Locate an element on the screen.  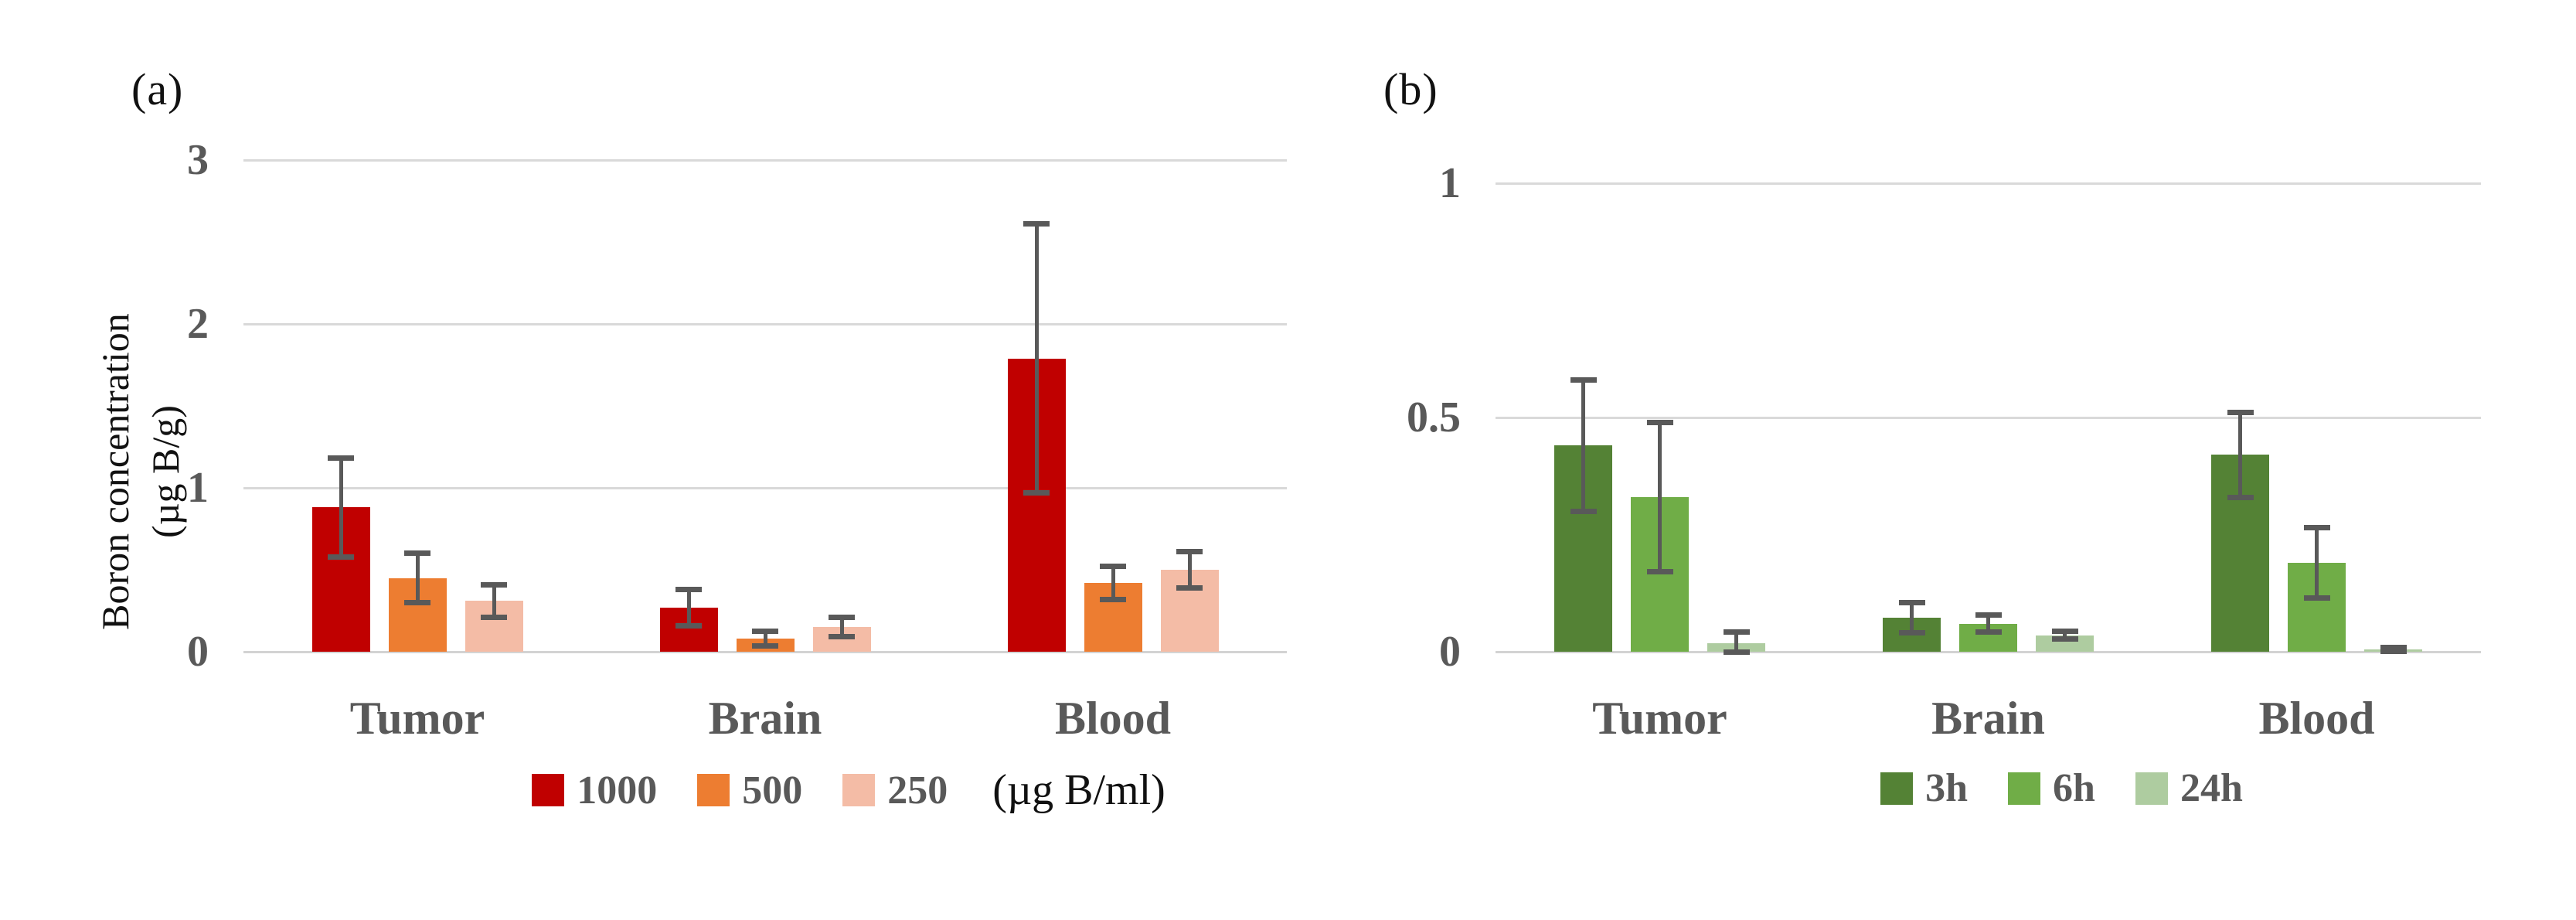
legend-item-250: 250 is located at coordinates (895, 790).